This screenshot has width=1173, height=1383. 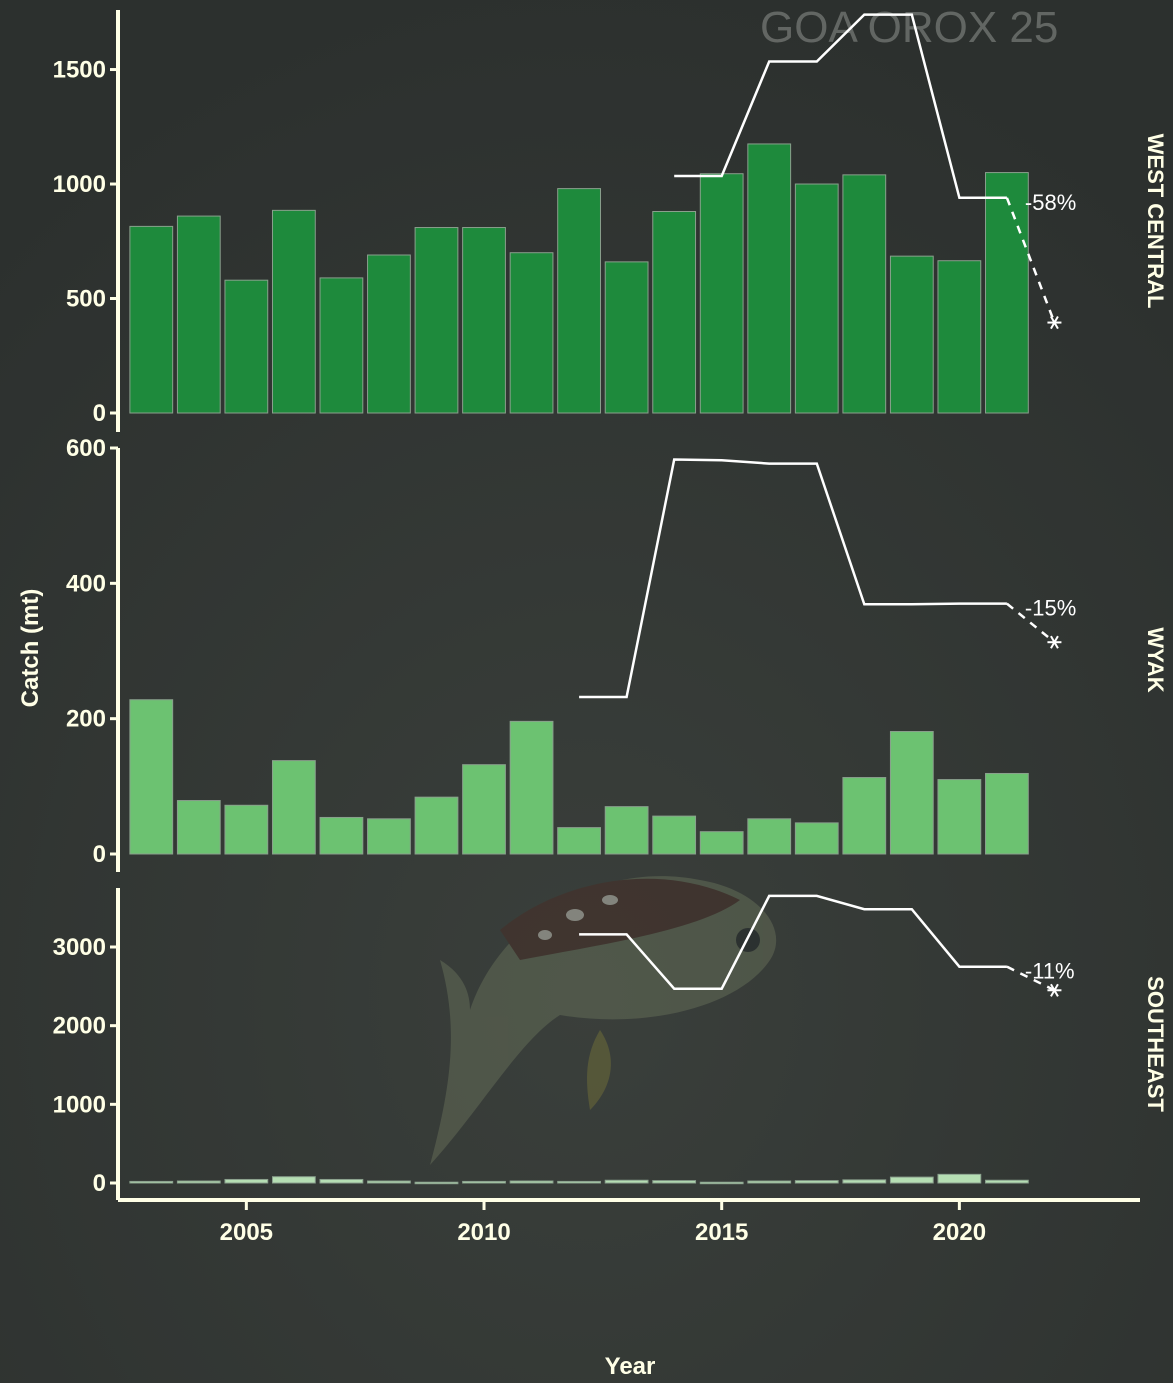 I want to click on panel-southeast-y-tick-label: 1000, so click(x=79, y=1104).